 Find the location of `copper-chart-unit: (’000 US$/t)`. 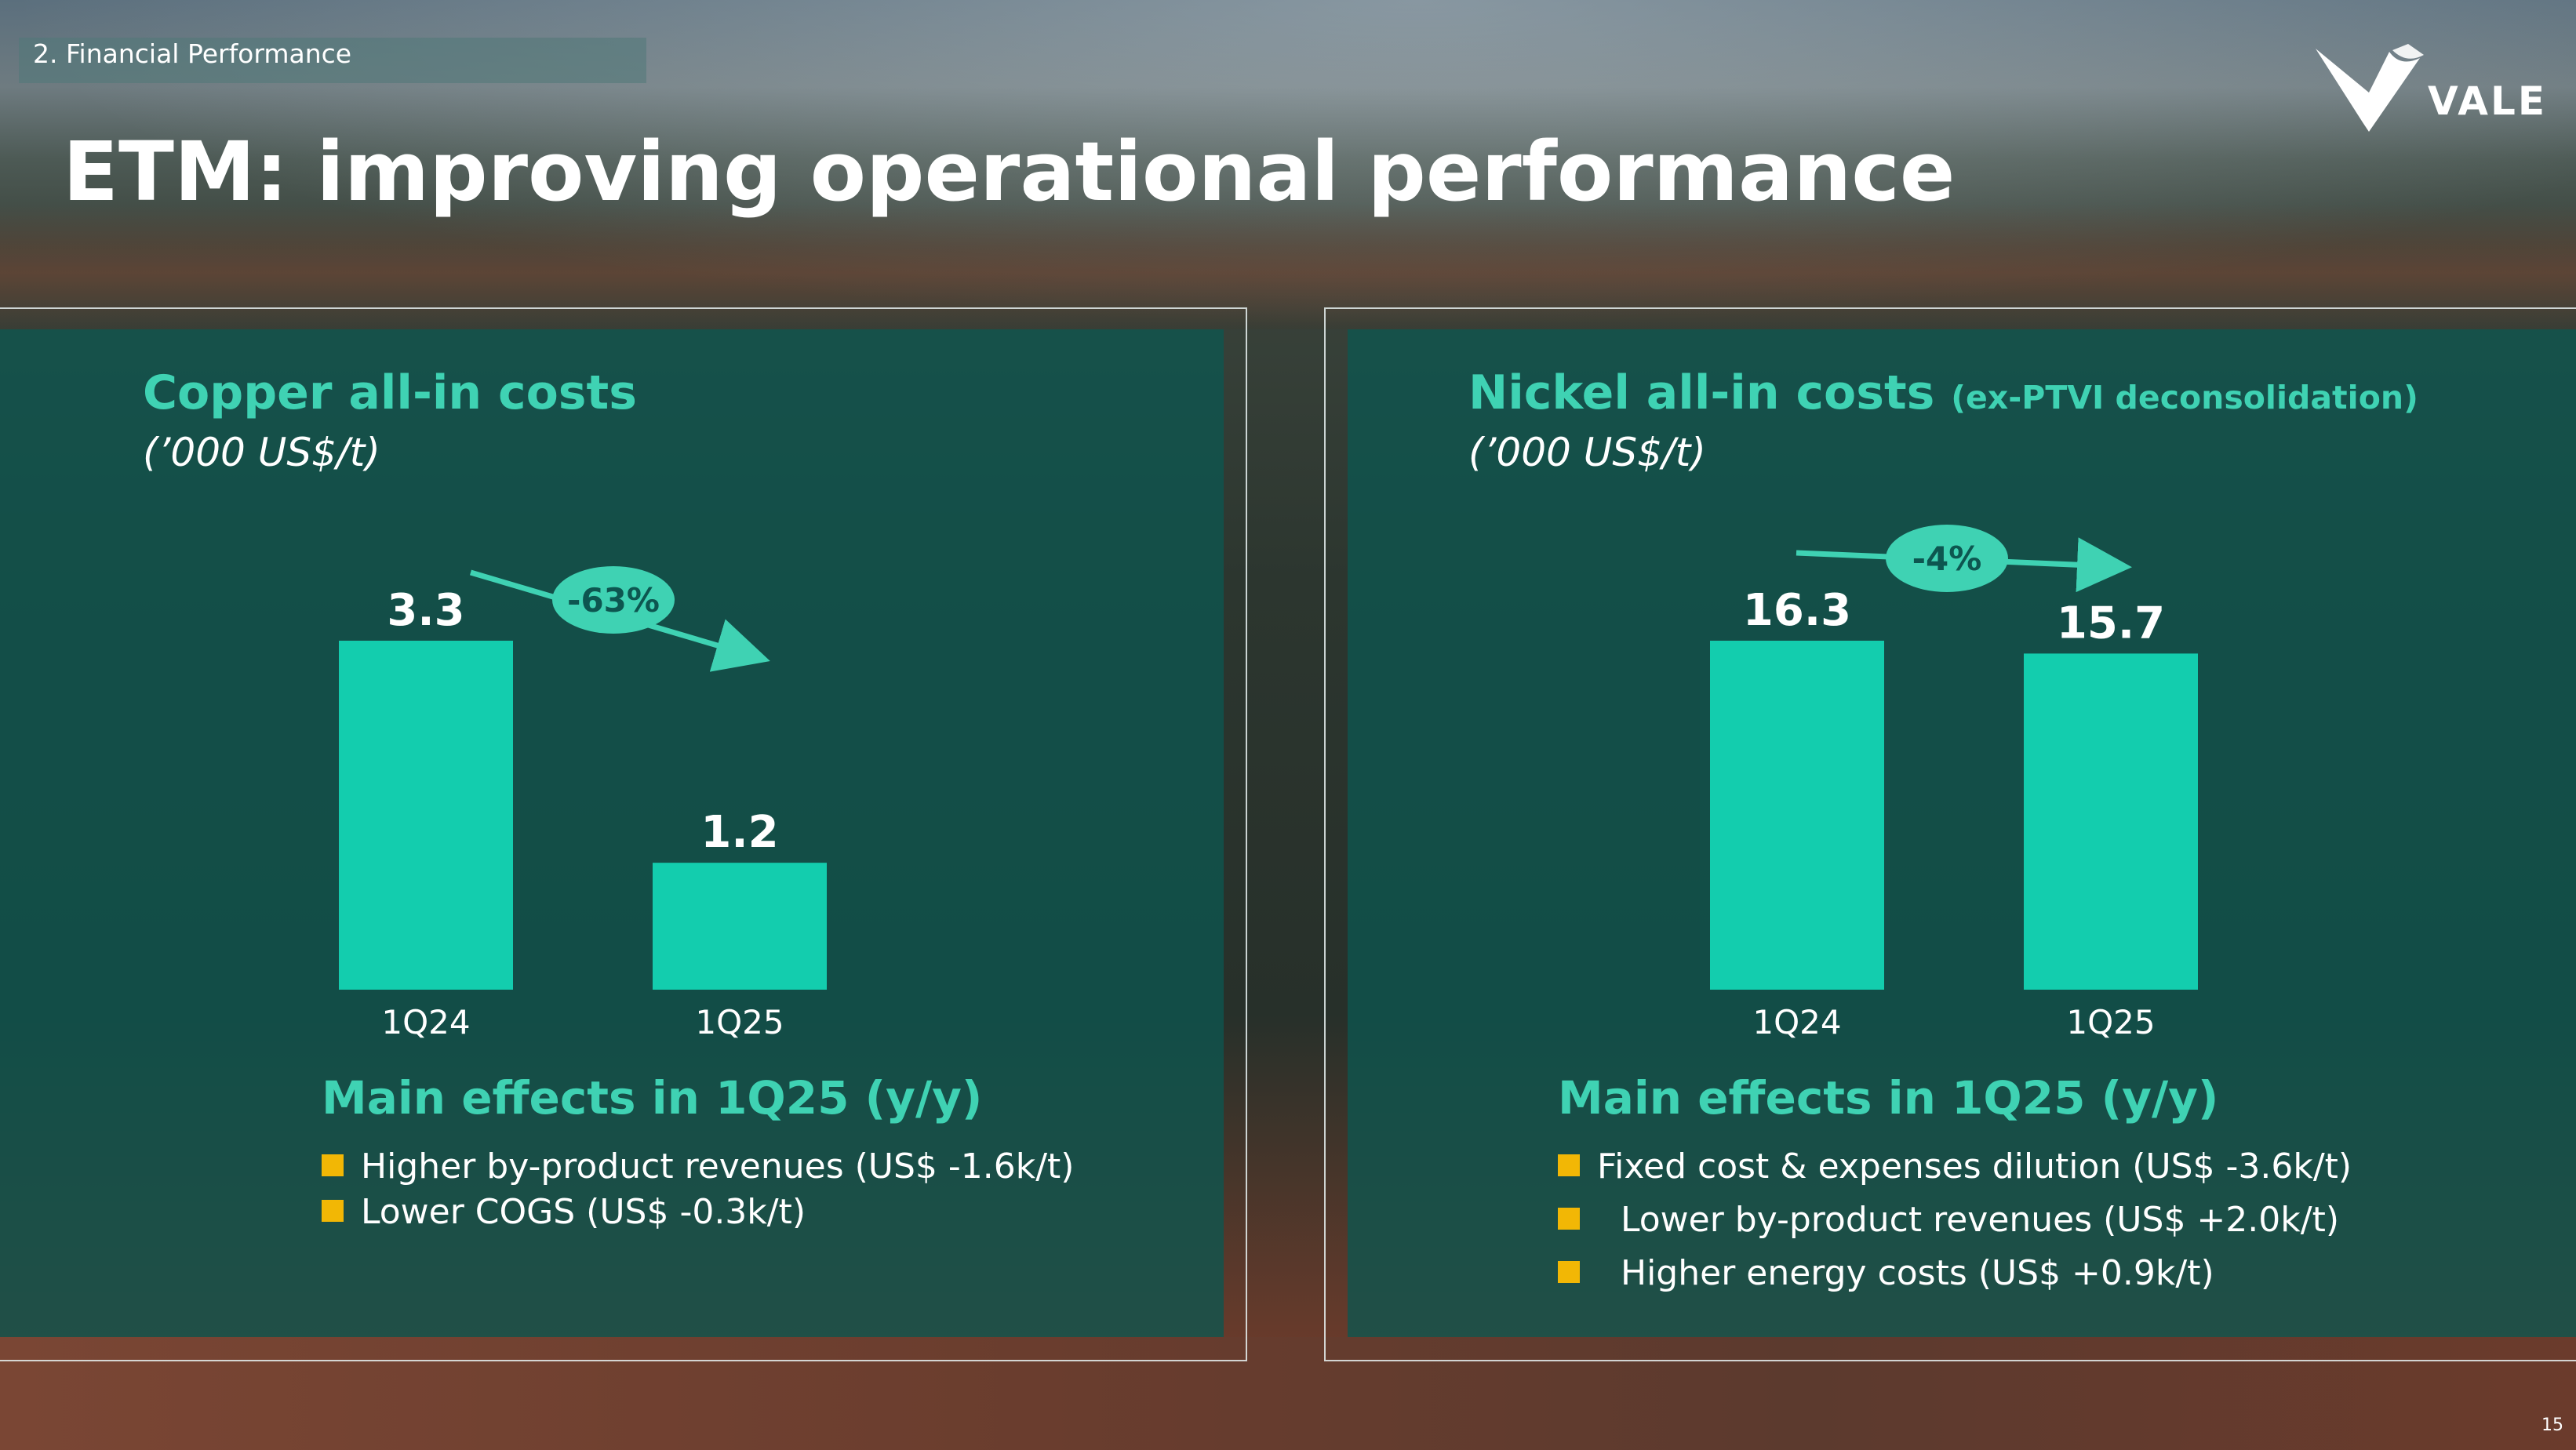

copper-chart-unit: (’000 US$/t) is located at coordinates (261, 453).